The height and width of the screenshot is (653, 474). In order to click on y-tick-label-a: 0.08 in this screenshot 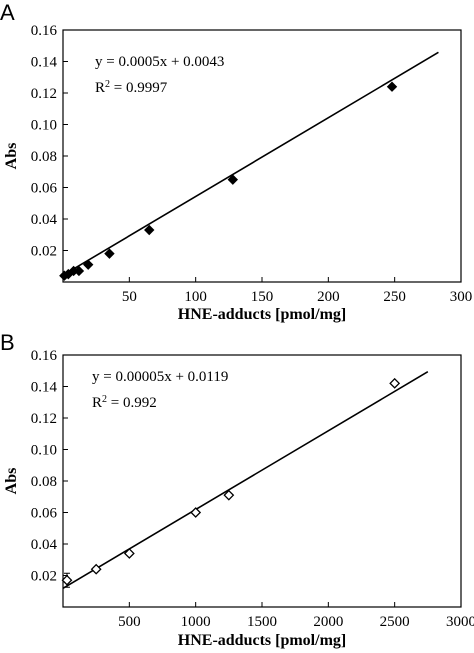, I will do `click(44, 157)`.